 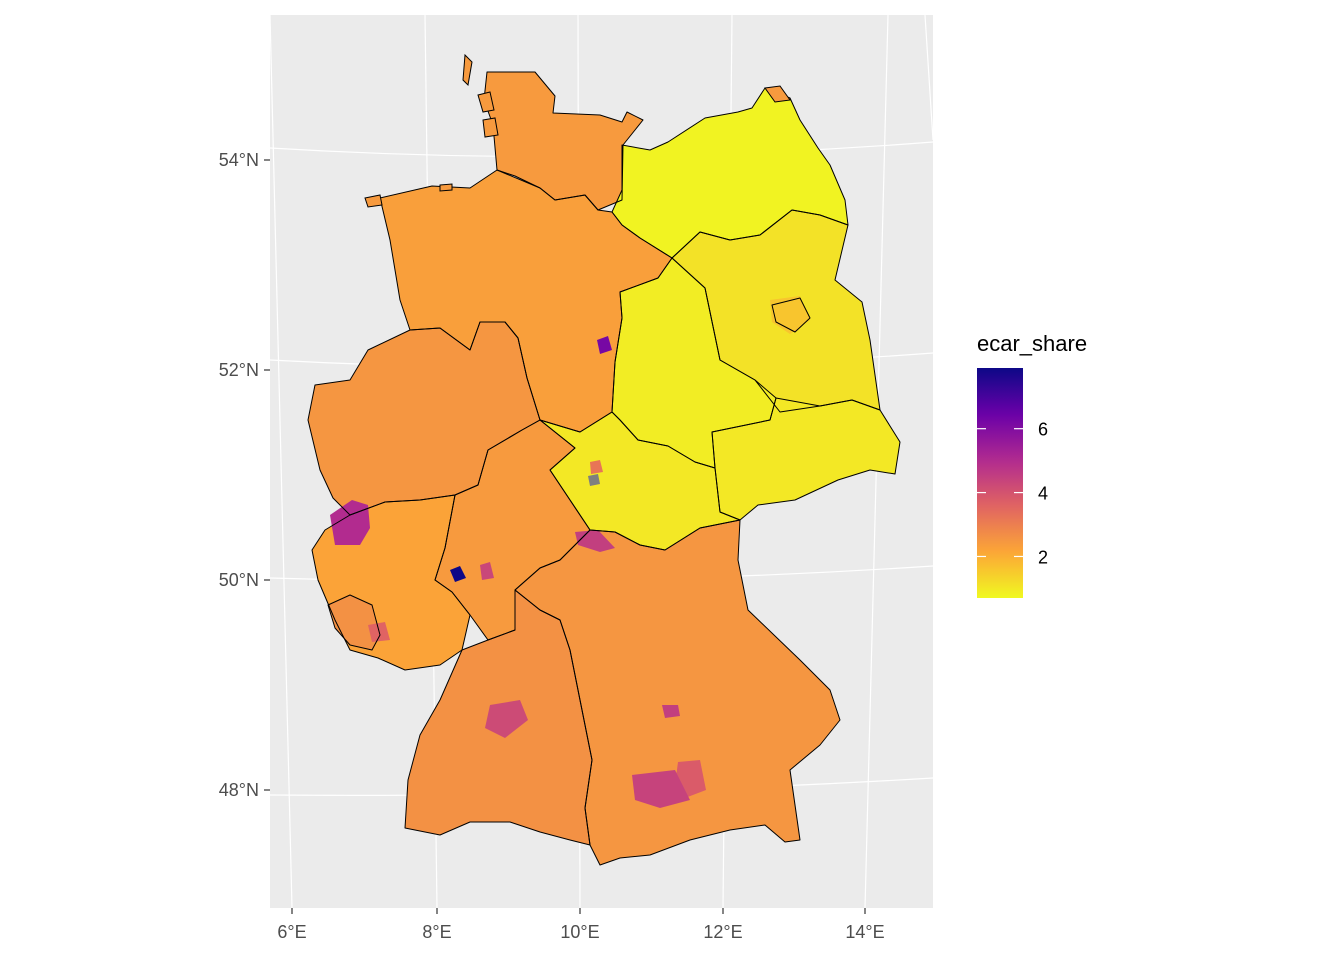 I want to click on district-wolfsburg, so click(x=604, y=345).